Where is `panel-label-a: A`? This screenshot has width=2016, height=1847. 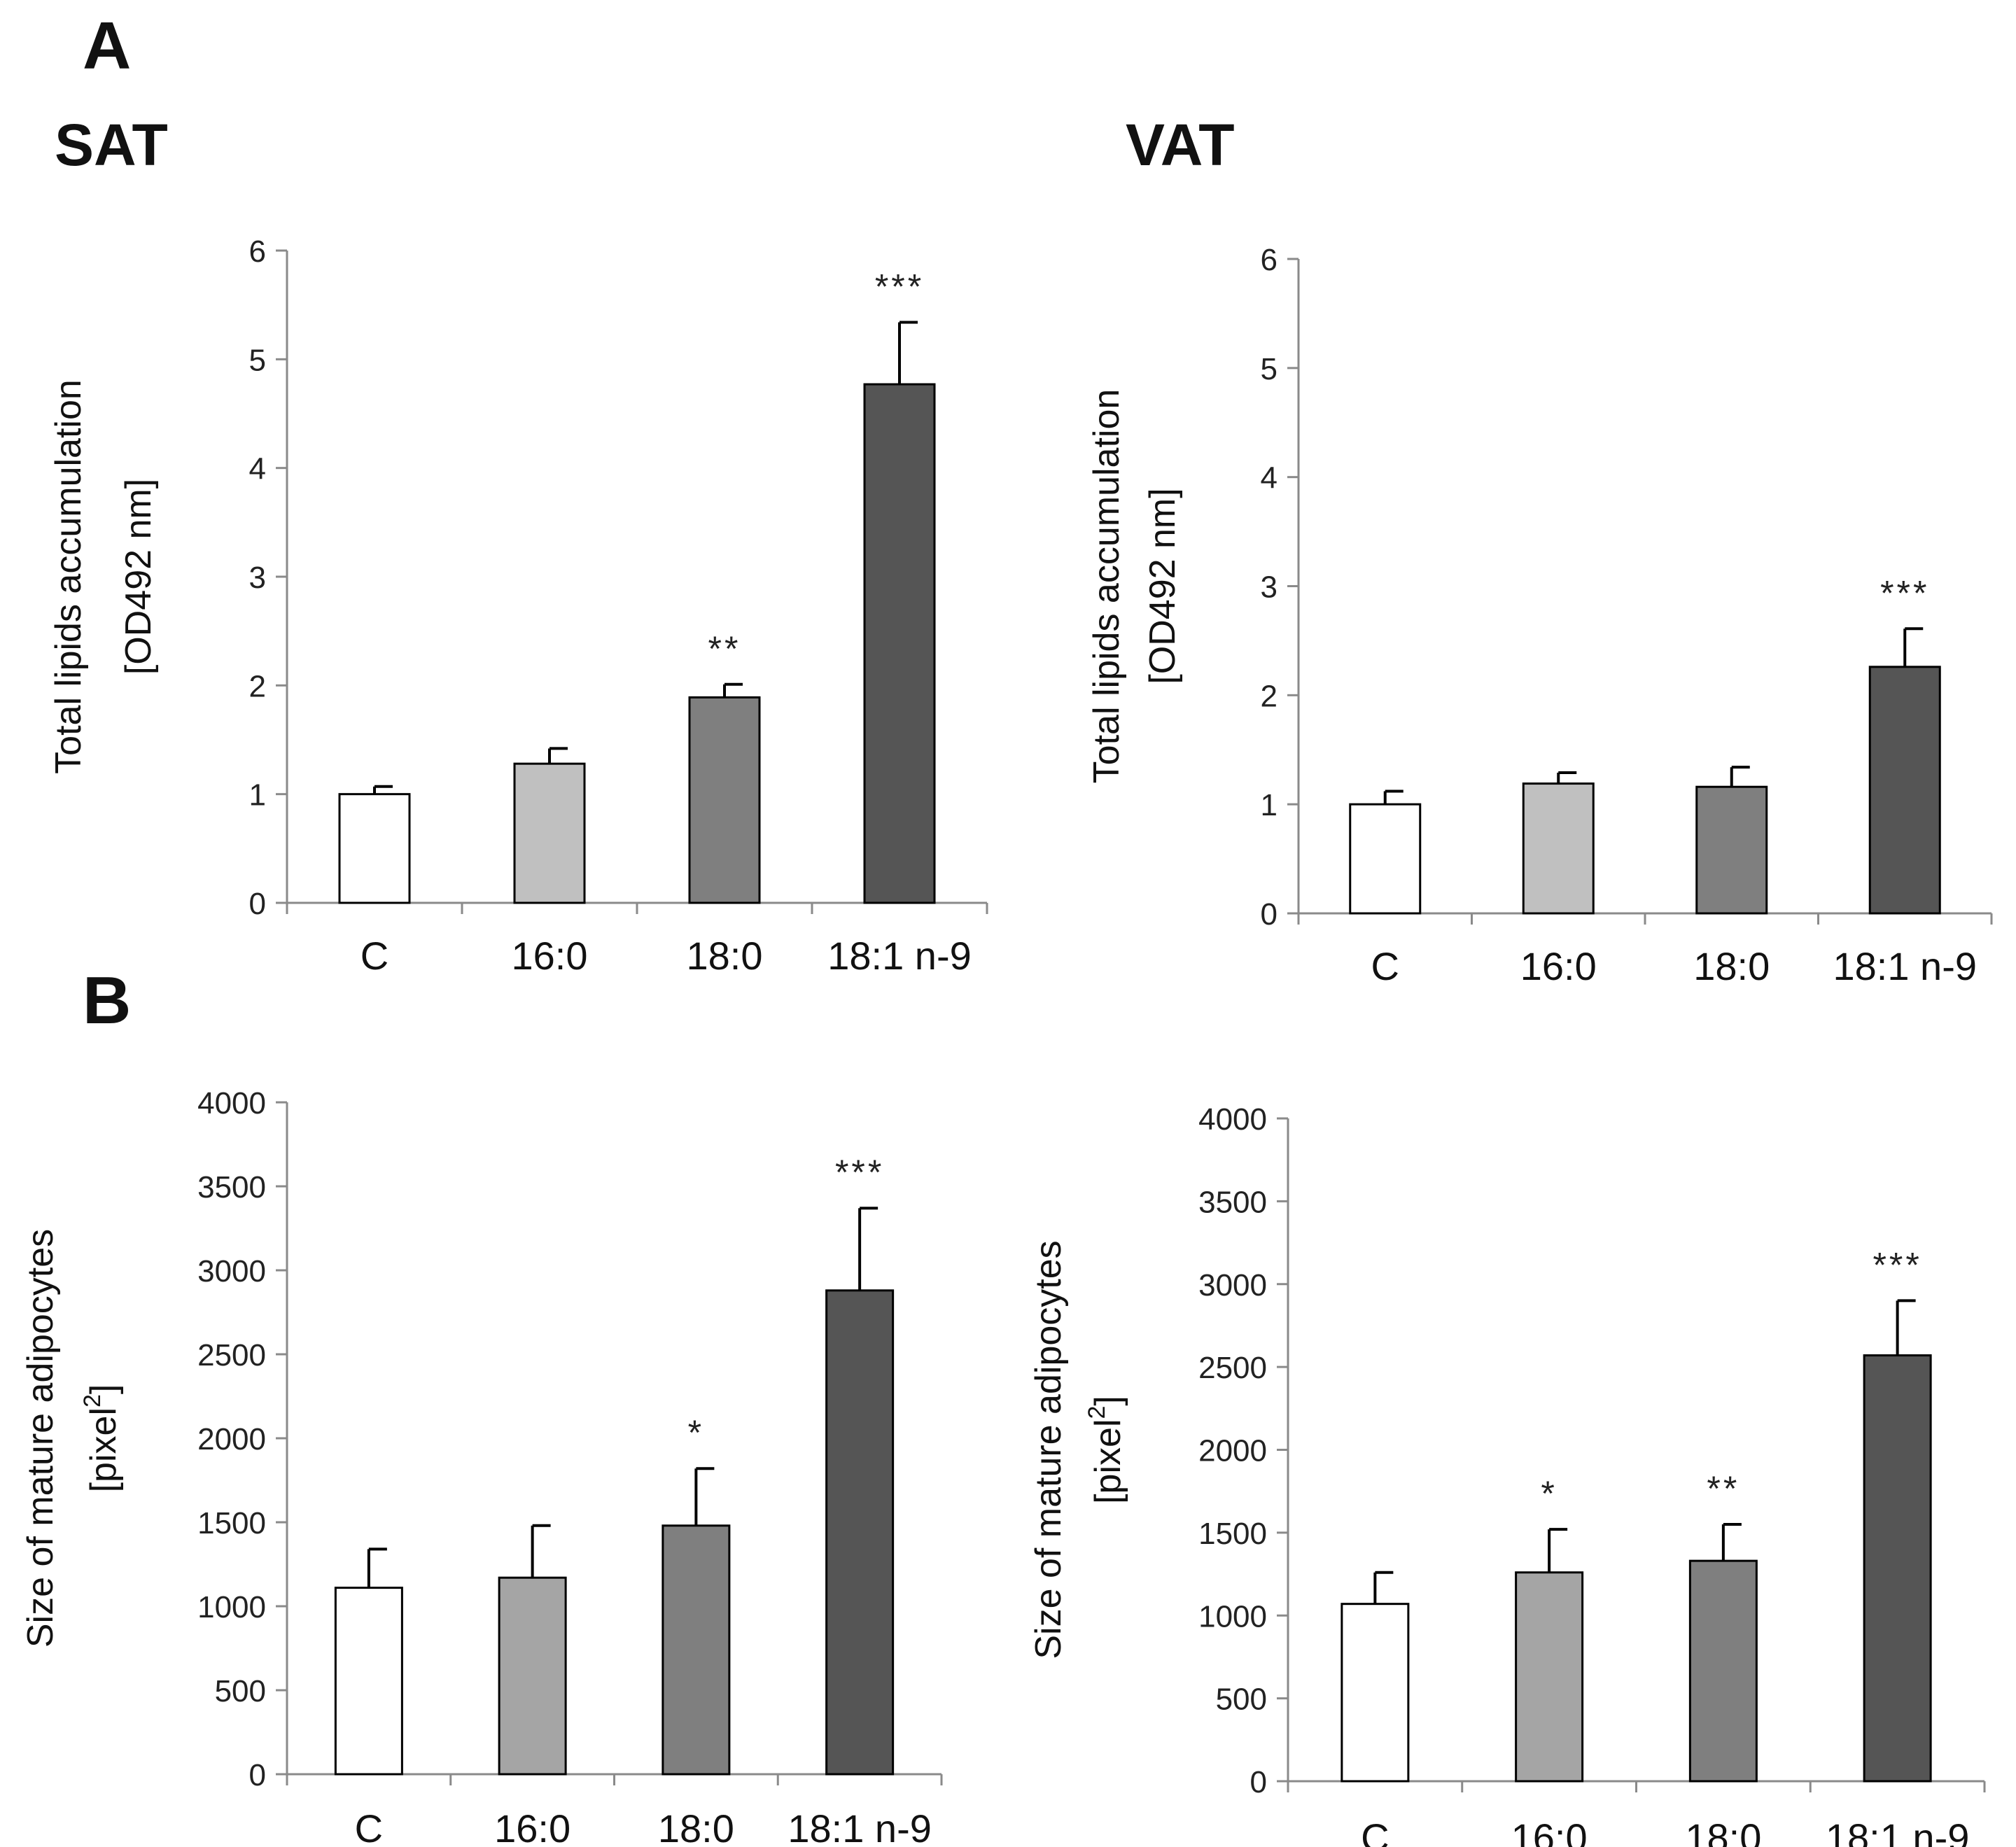 panel-label-a: A is located at coordinates (107, 46).